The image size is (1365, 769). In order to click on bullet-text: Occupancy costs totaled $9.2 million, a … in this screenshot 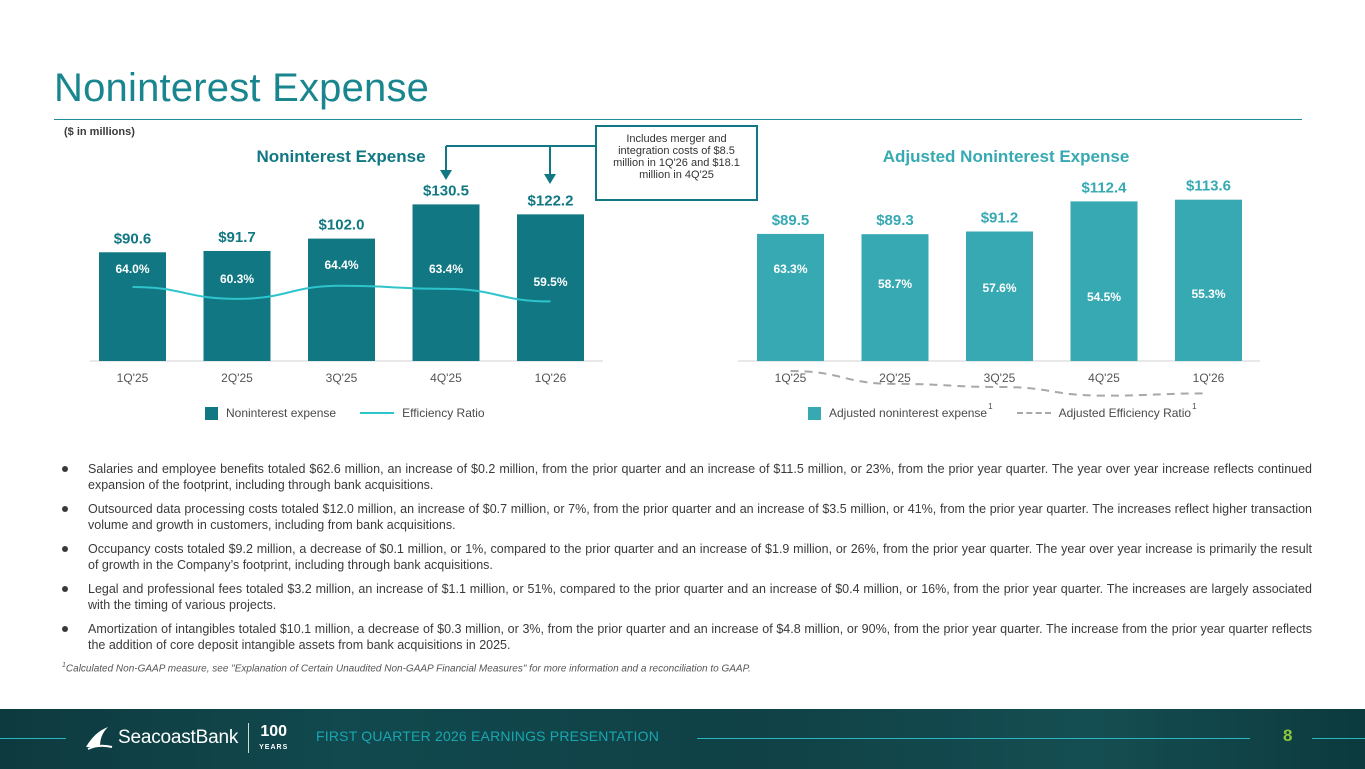, I will do `click(700, 557)`.